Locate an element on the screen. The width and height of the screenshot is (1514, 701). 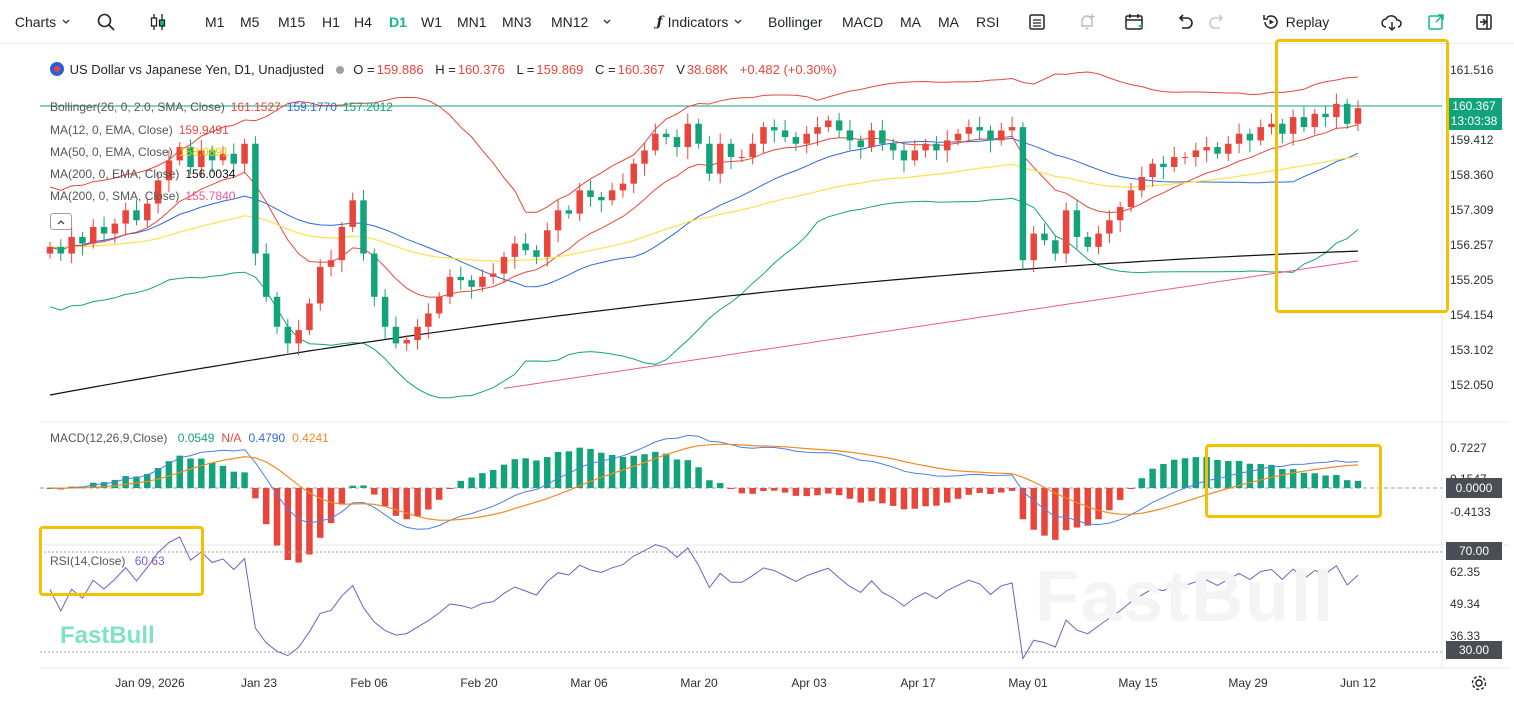
replay-button: Replay is located at coordinates (1295, 22).